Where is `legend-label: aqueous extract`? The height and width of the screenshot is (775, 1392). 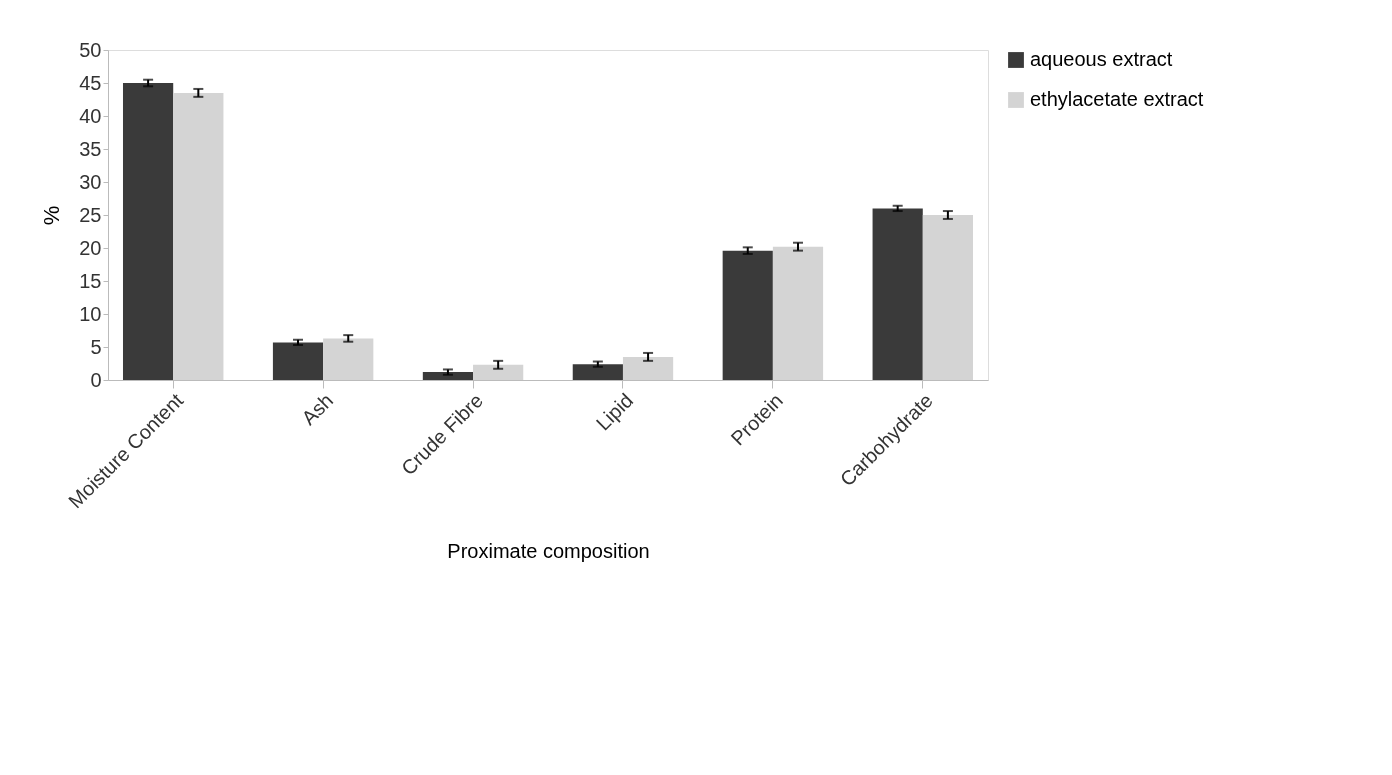 legend-label: aqueous extract is located at coordinates (1101, 59).